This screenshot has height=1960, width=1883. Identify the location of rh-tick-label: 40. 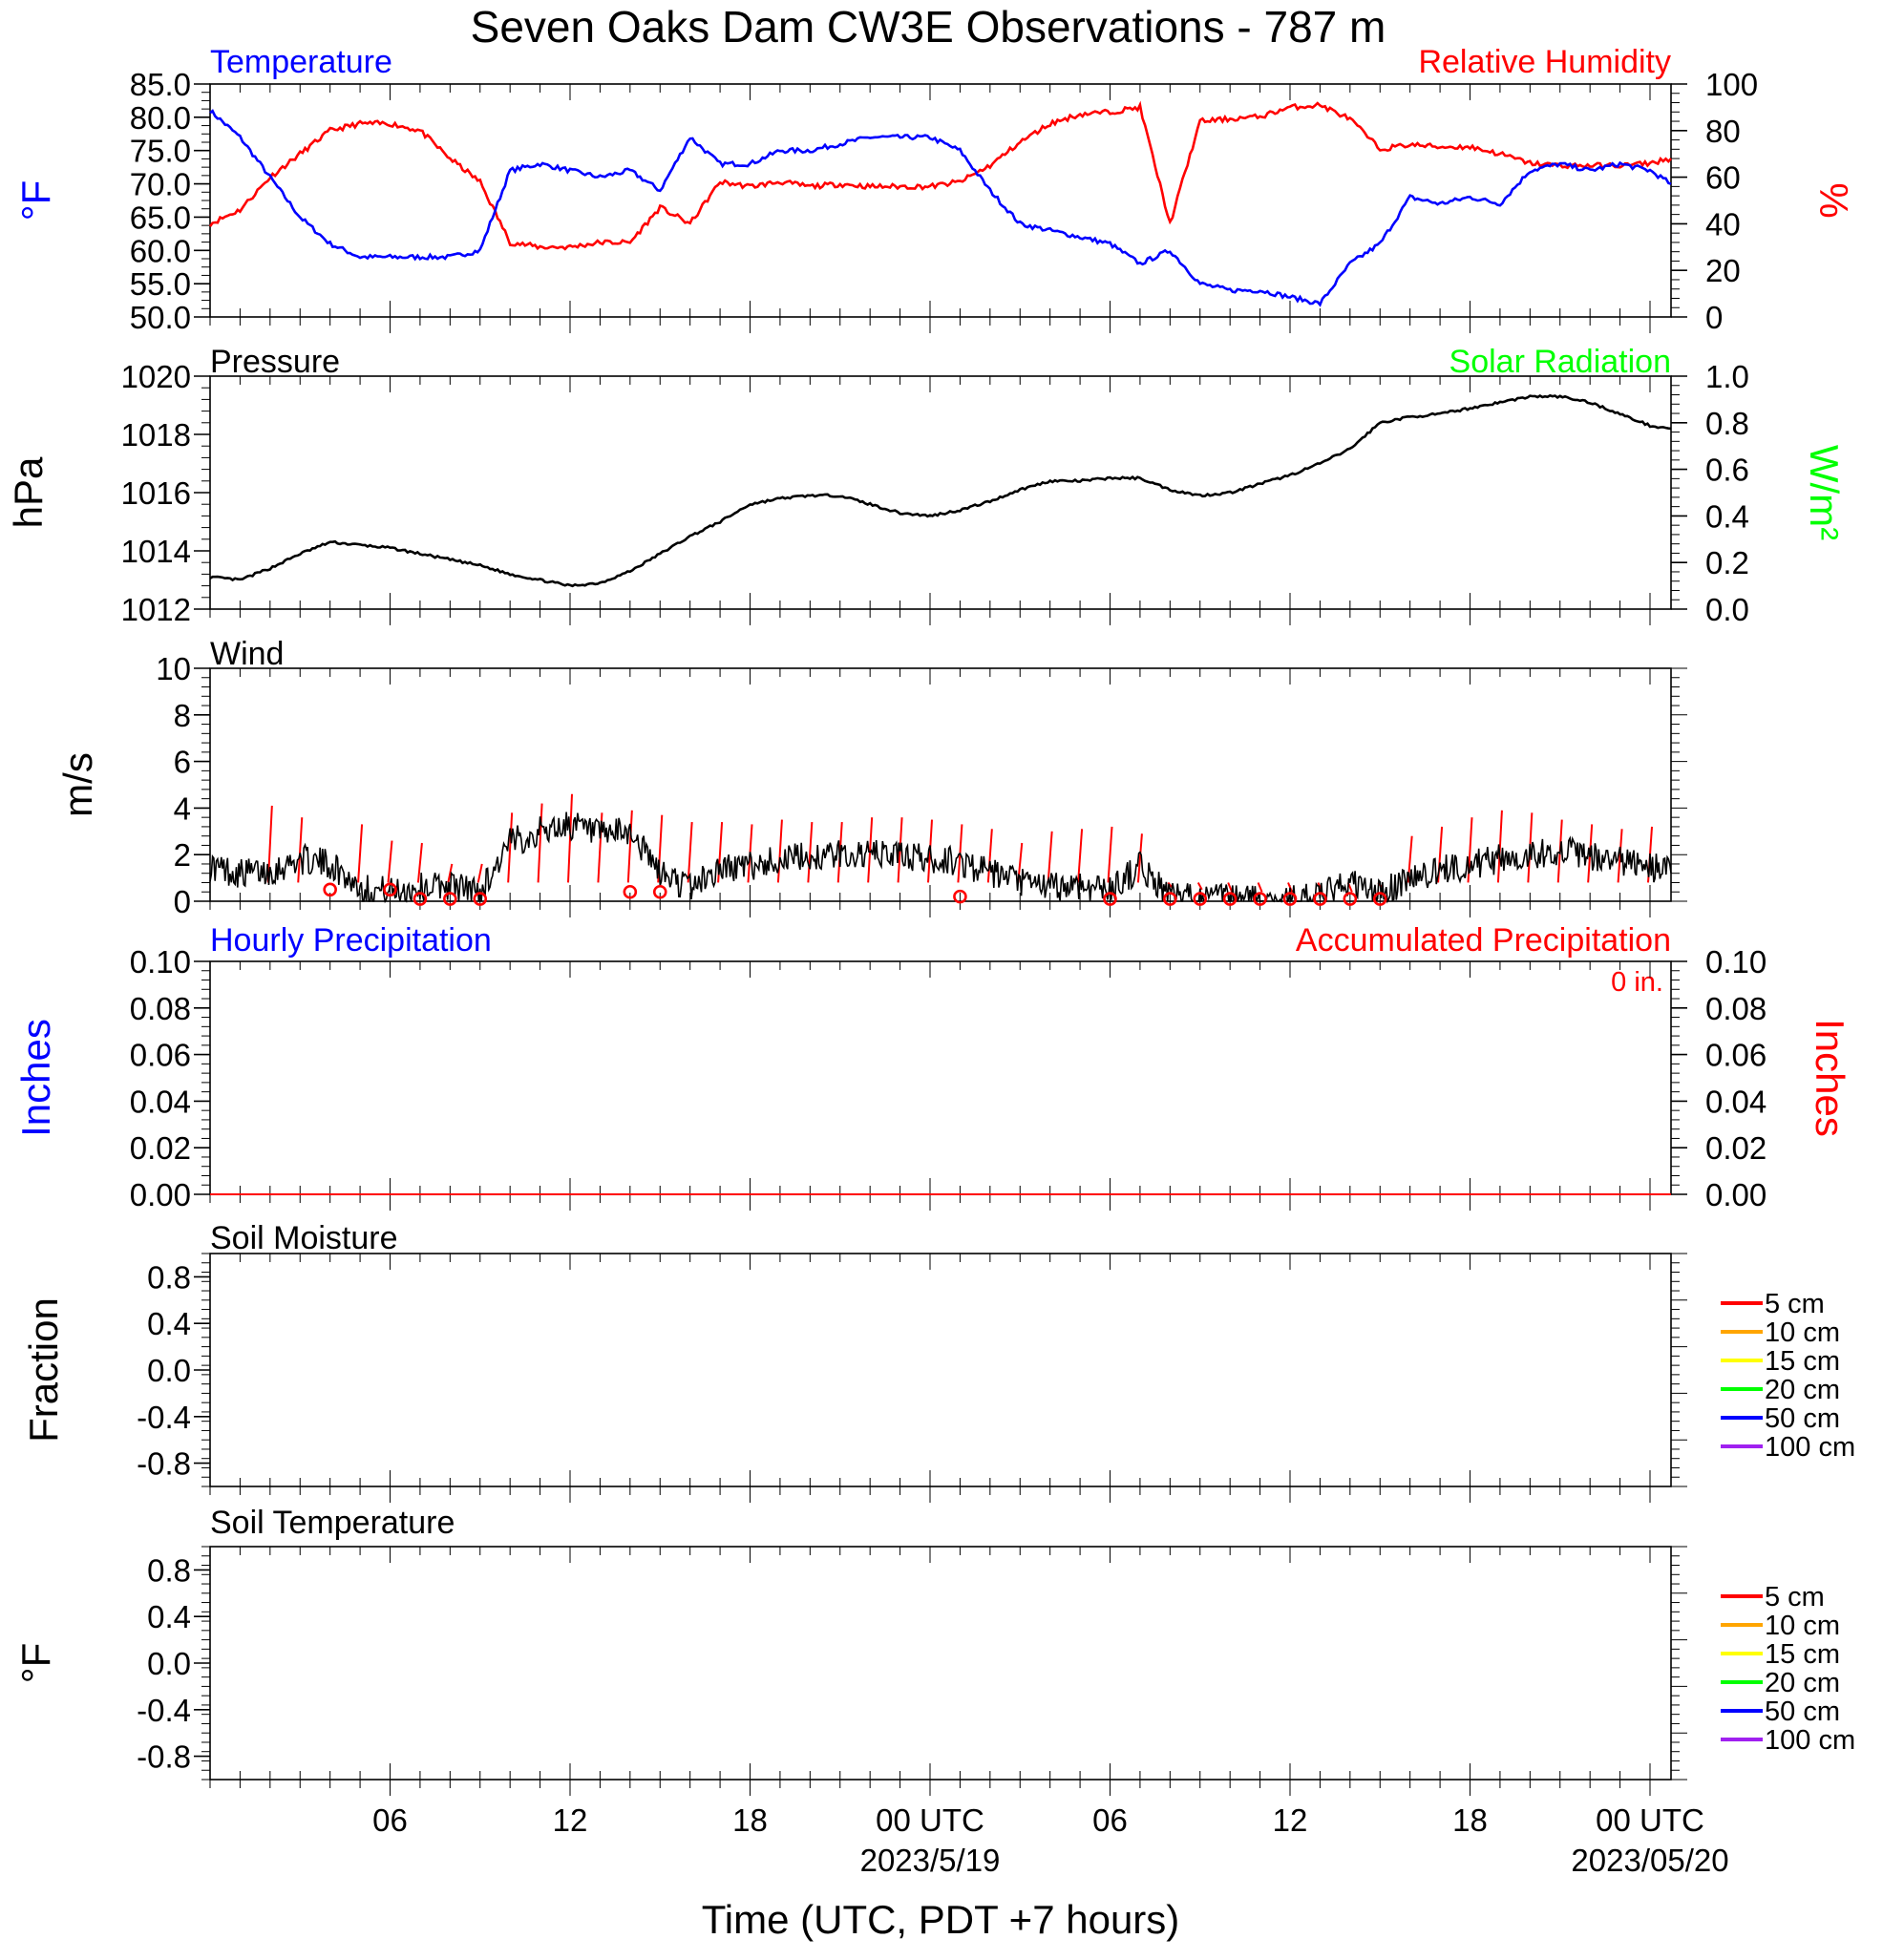
(1723, 224).